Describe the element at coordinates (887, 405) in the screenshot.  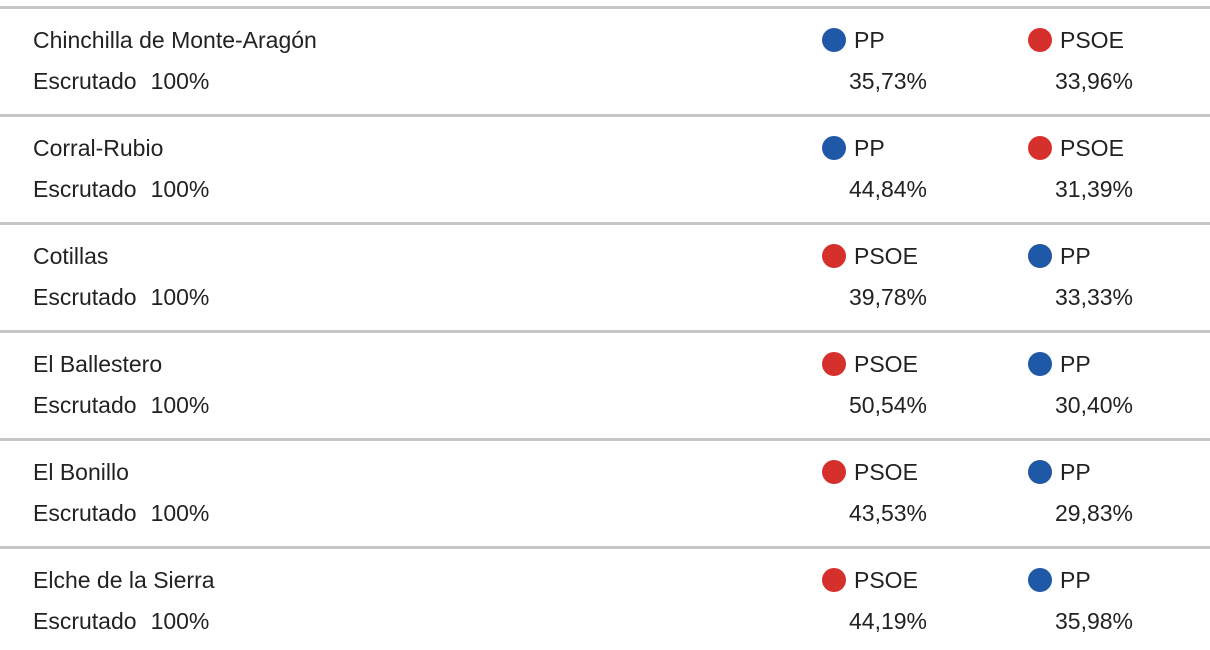
I see `first-party-percent: 50,54%` at that location.